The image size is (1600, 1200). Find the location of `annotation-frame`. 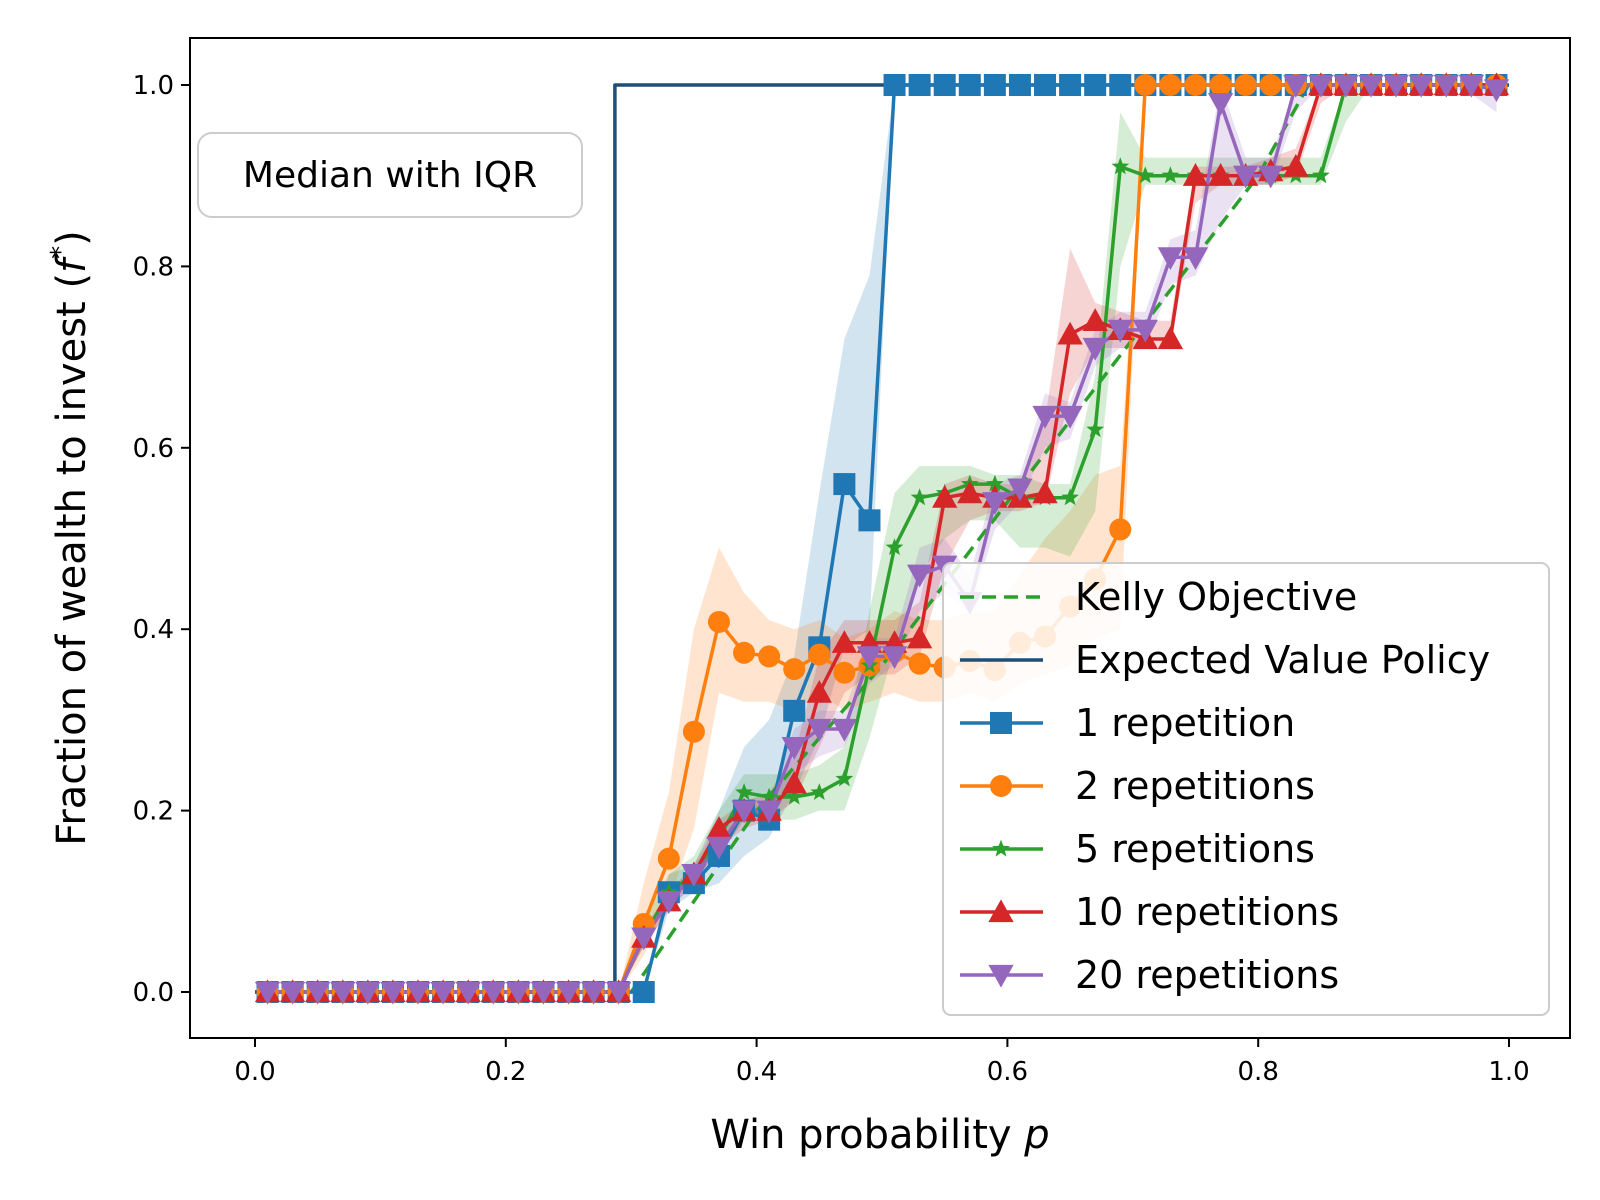

annotation-frame is located at coordinates (390, 175).